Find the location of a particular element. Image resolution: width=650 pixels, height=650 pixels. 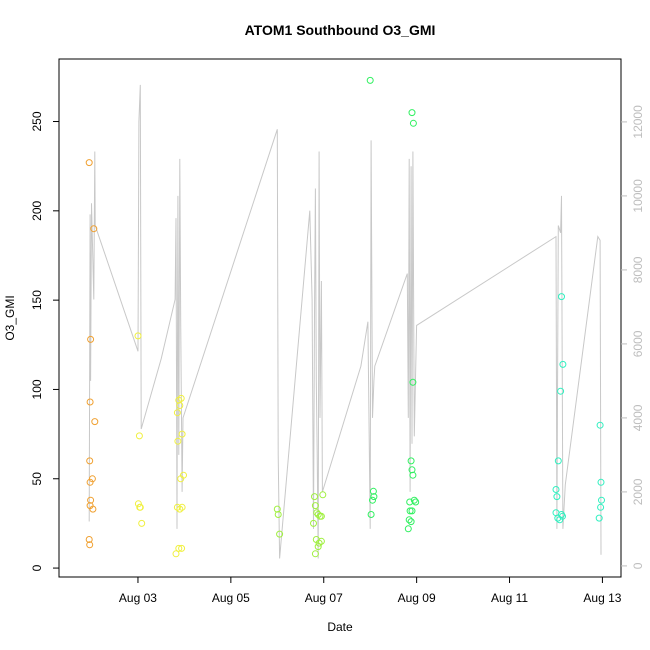

x-tick-label: Aug 09 is located at coordinates (417, 598).